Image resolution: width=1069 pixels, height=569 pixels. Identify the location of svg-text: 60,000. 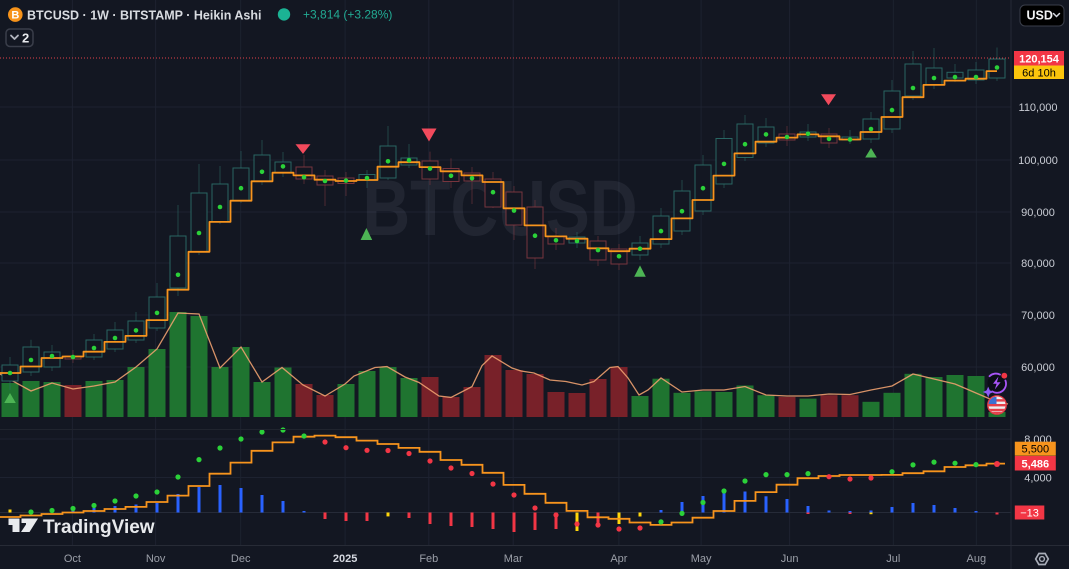
(1038, 368).